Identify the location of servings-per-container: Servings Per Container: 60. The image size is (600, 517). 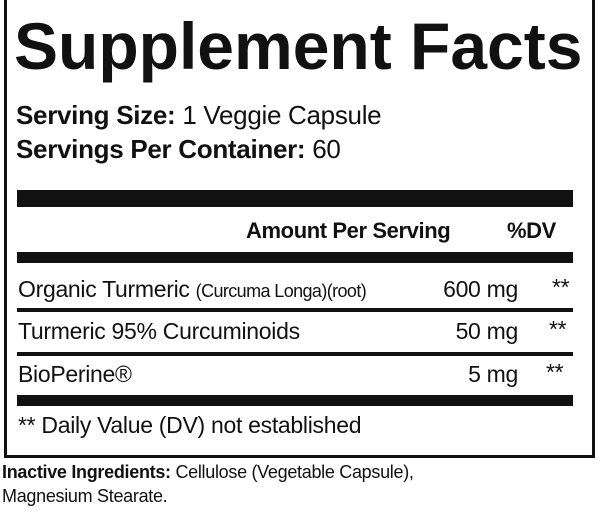
(178, 149).